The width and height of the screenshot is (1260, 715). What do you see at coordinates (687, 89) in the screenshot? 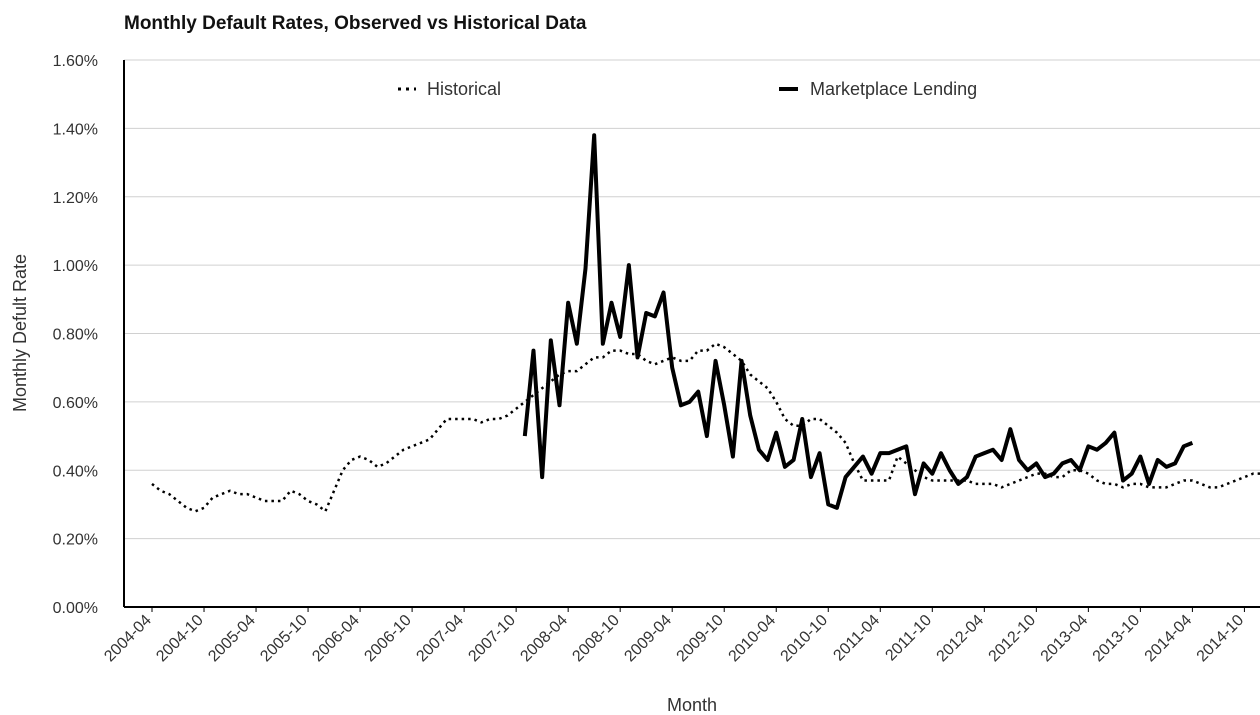
I see `legend: Historical Marketplace Lending` at bounding box center [687, 89].